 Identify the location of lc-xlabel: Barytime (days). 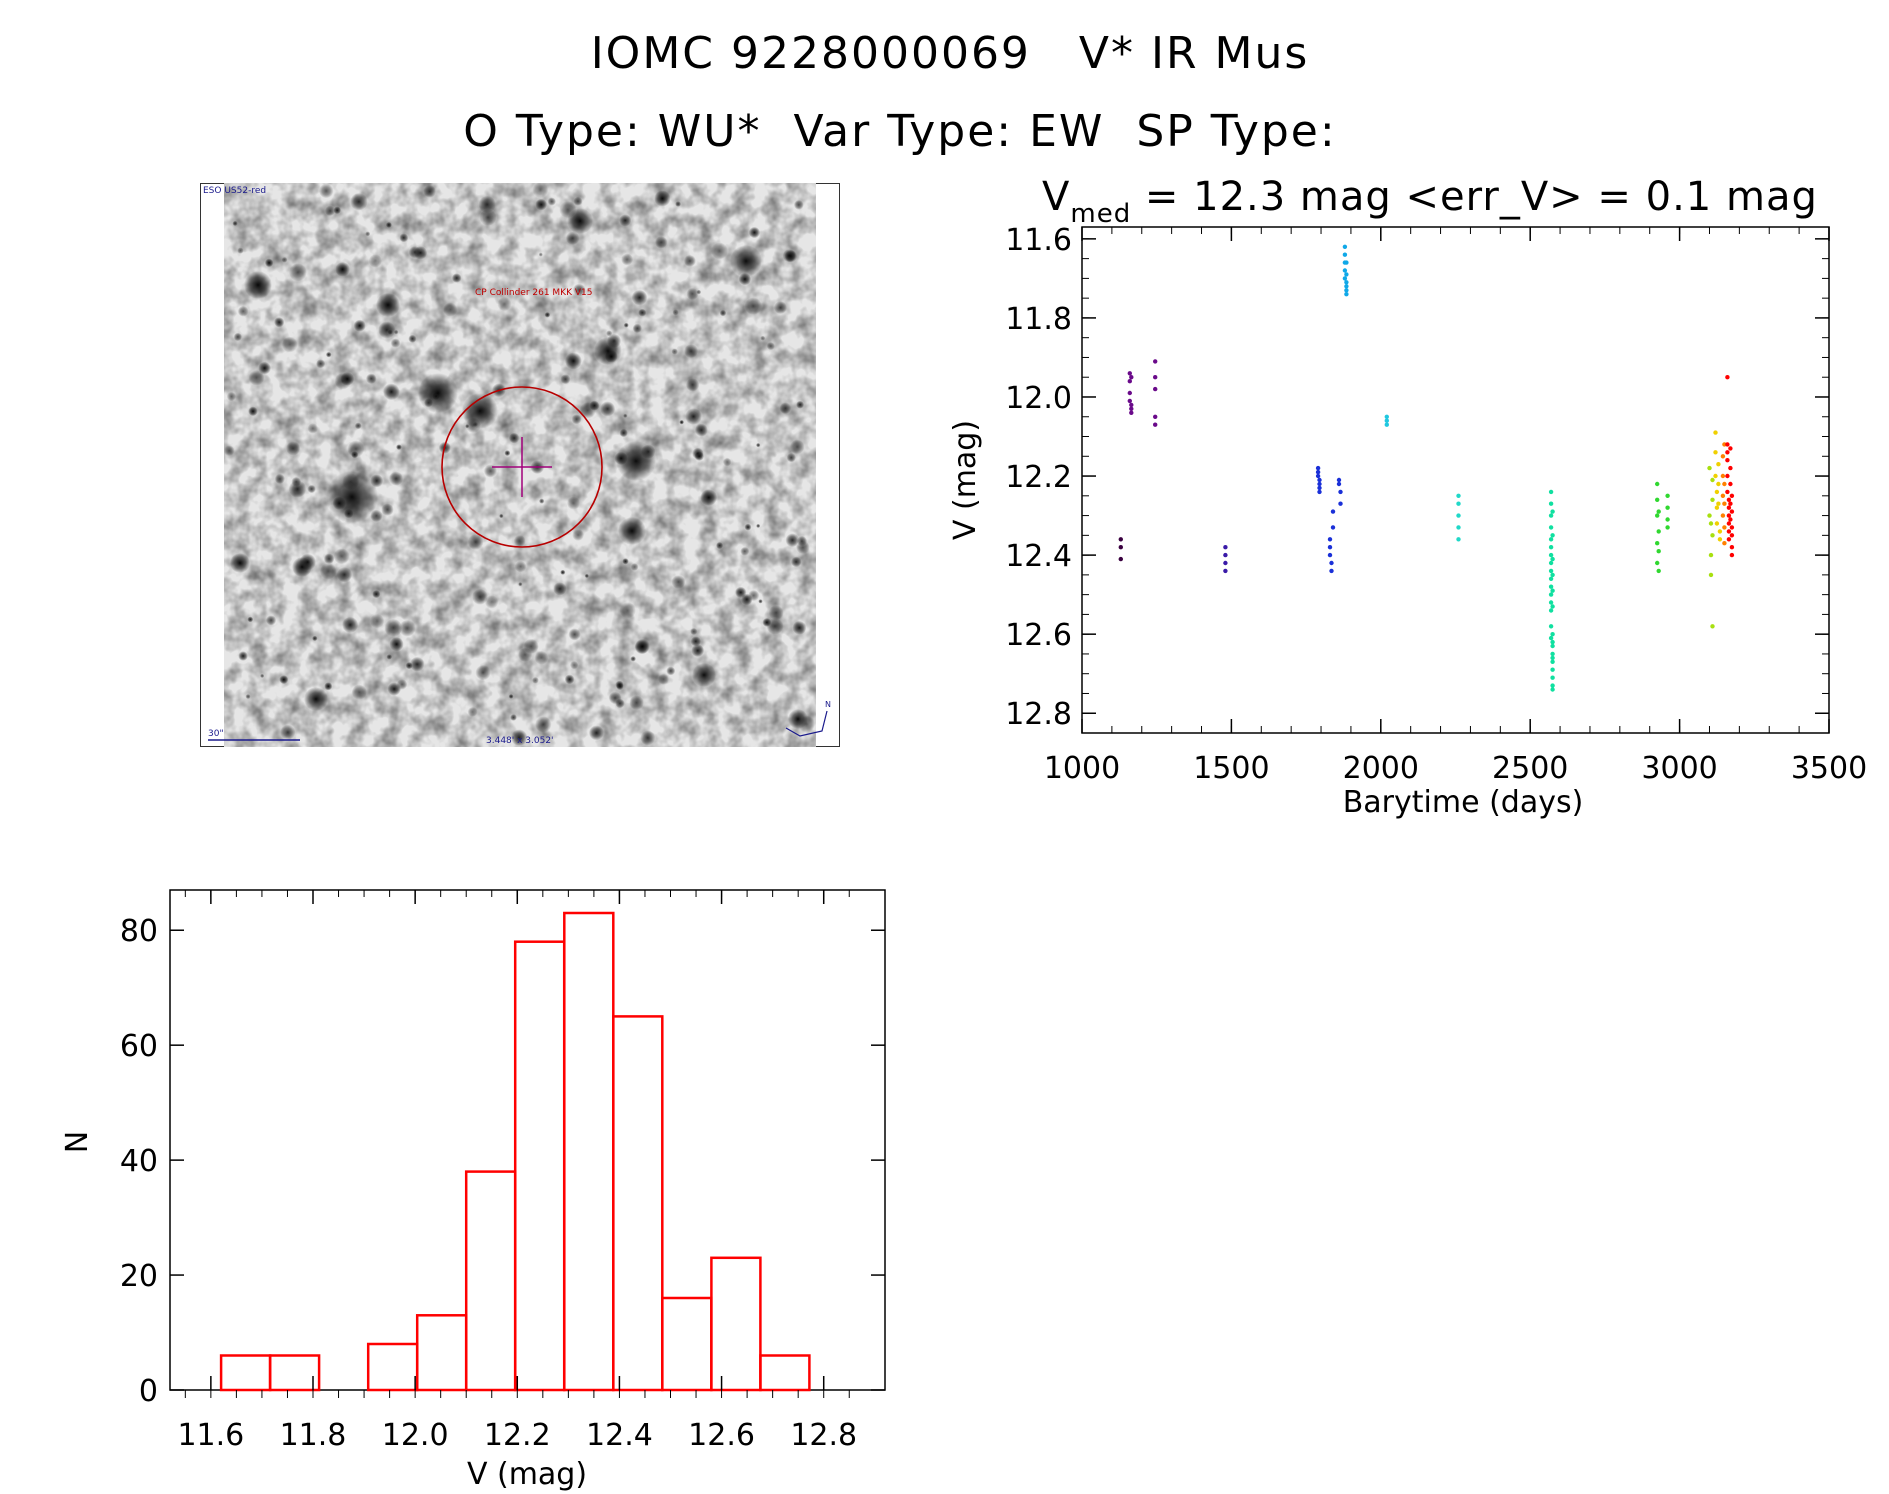
(1463, 802).